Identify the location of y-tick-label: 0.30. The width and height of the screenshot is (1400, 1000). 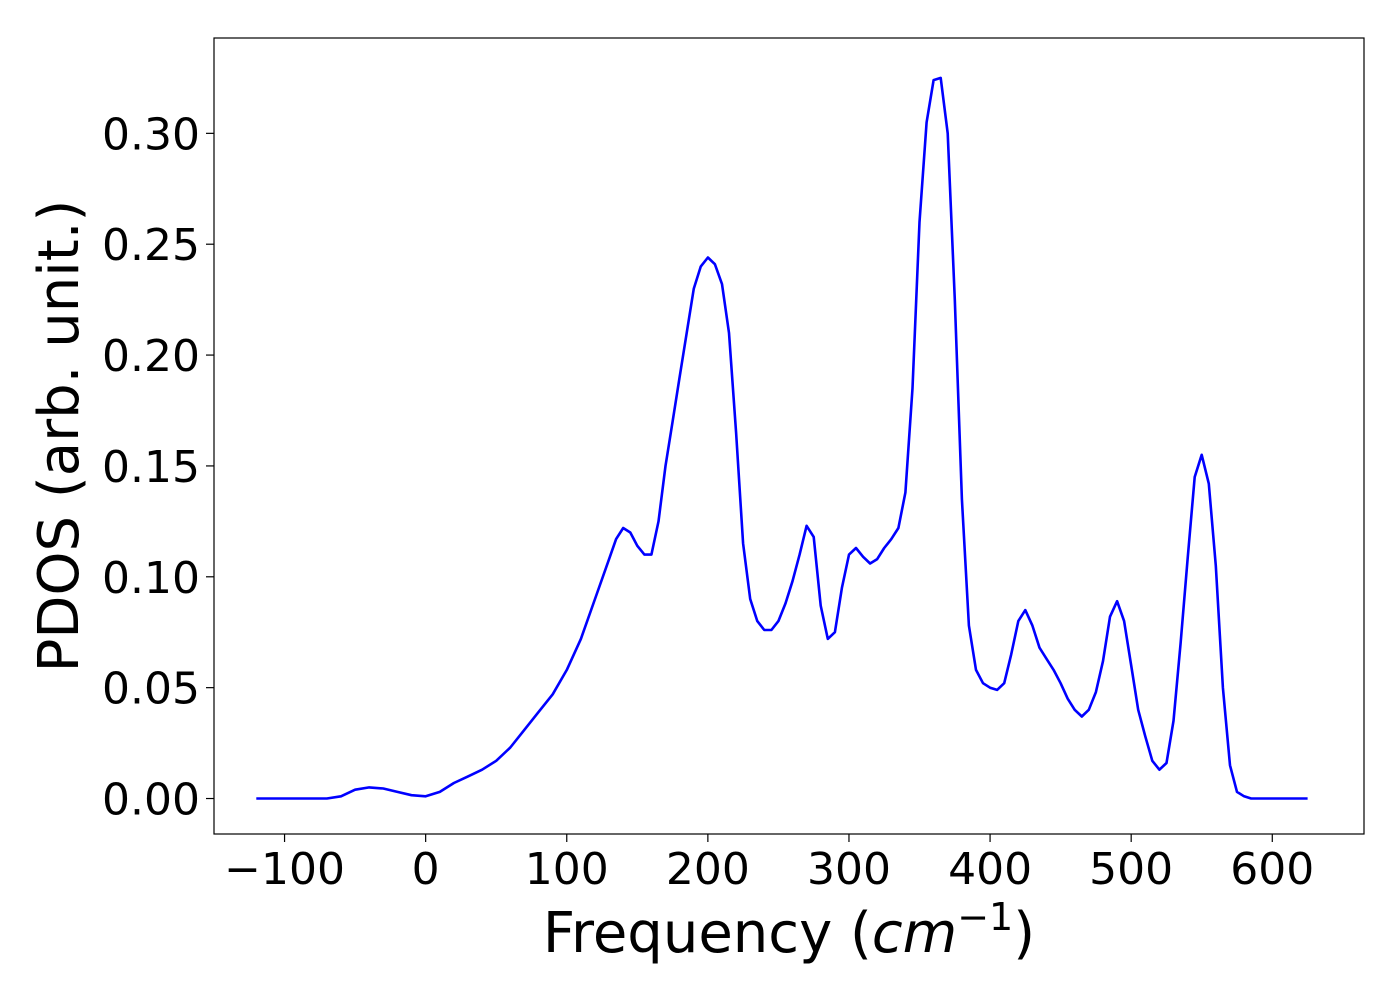
(151, 134).